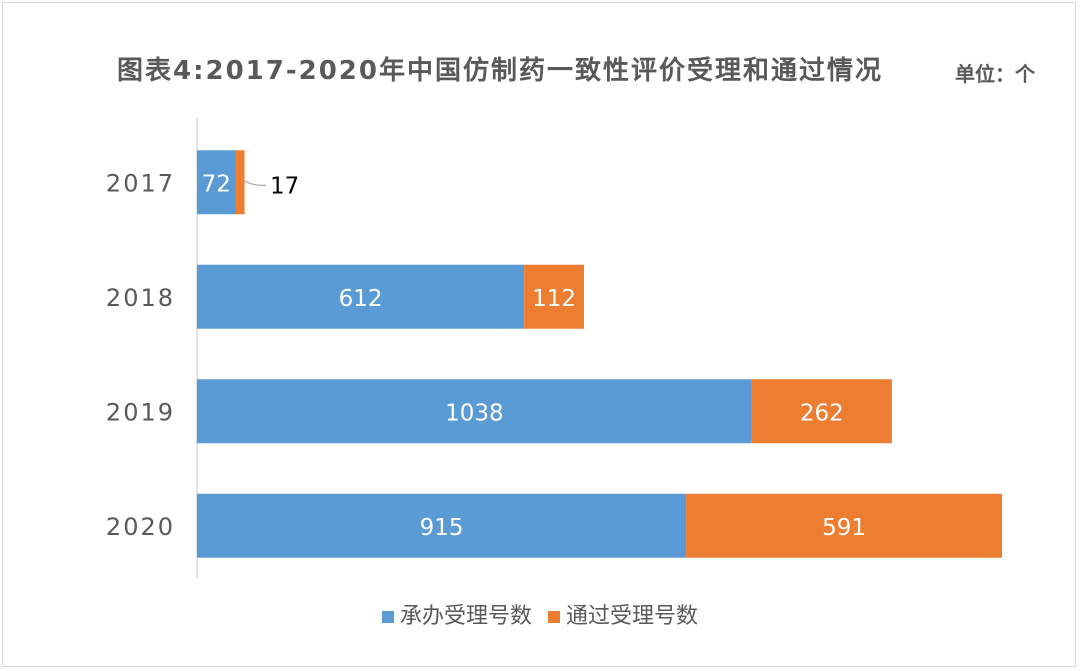 The height and width of the screenshot is (671, 1080). I want to click on legend-item: 承办受理号数, so click(456, 614).